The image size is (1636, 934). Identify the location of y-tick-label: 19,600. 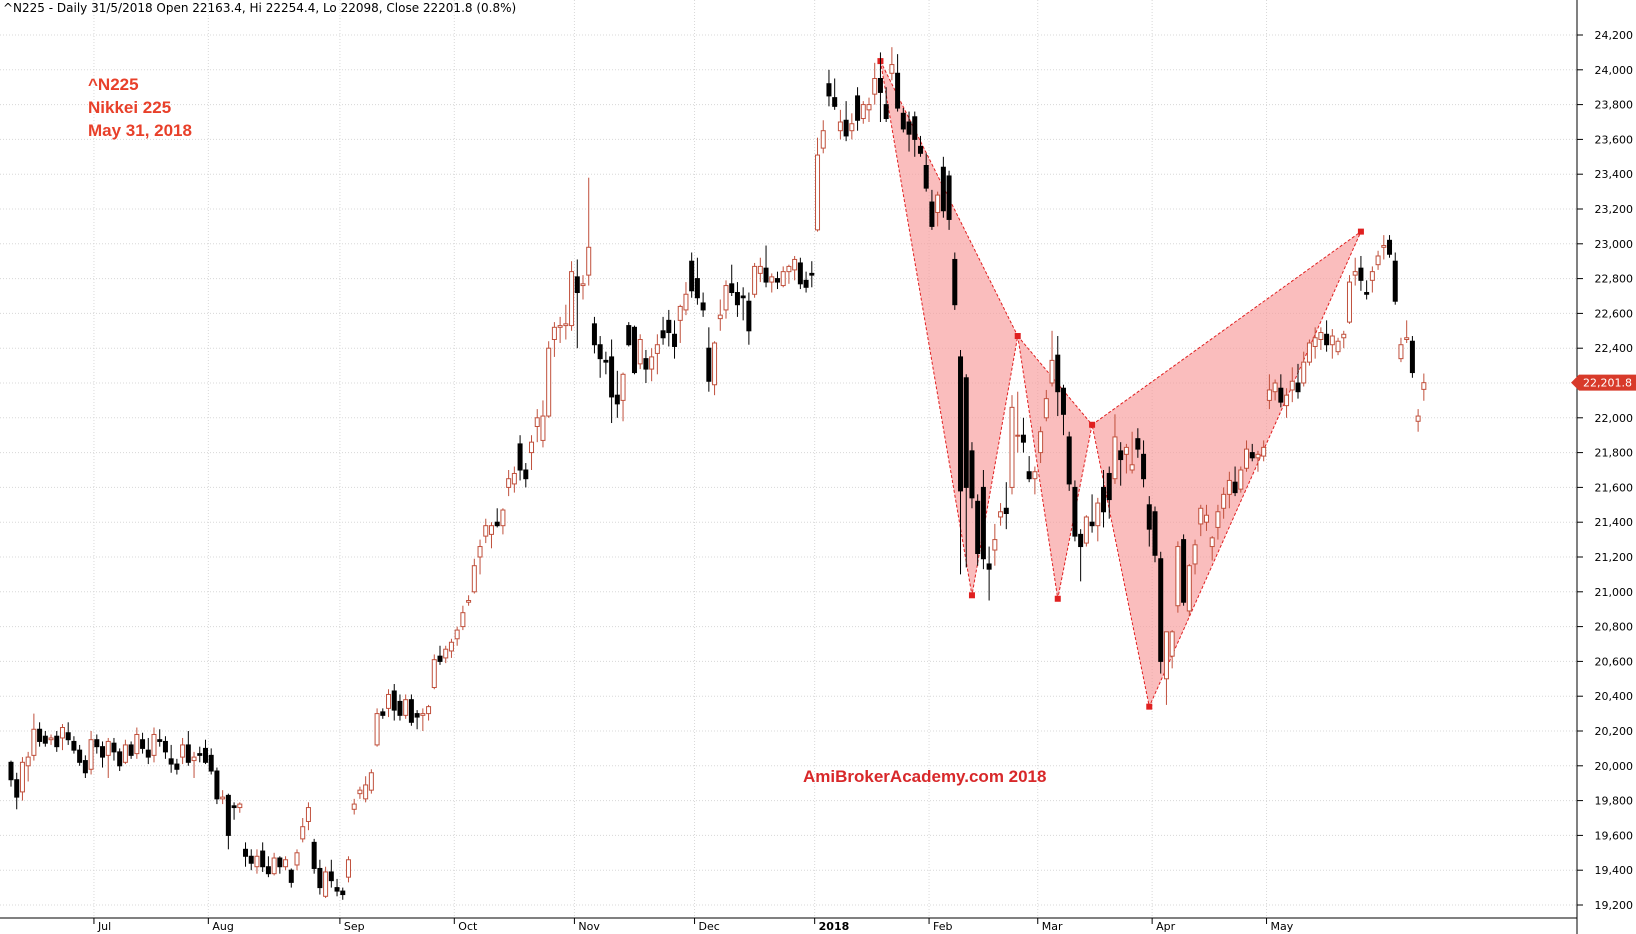
(1614, 835).